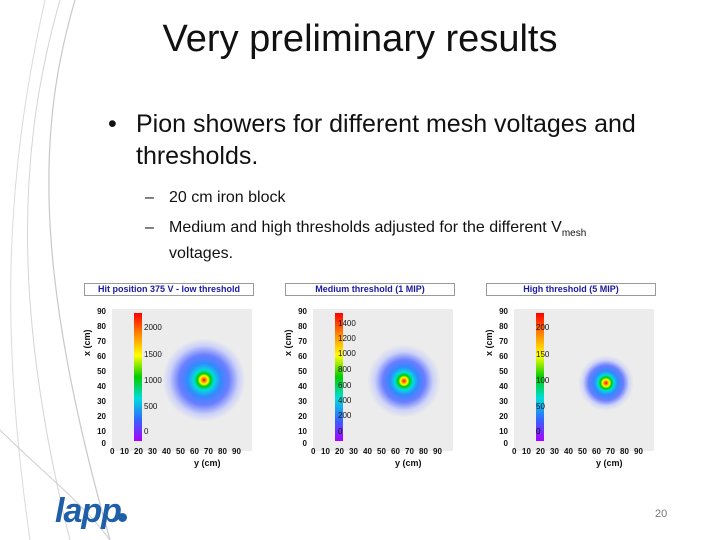 The image size is (720, 540). What do you see at coordinates (153, 354) in the screenshot?
I see `color-scale-tick: 1500` at bounding box center [153, 354].